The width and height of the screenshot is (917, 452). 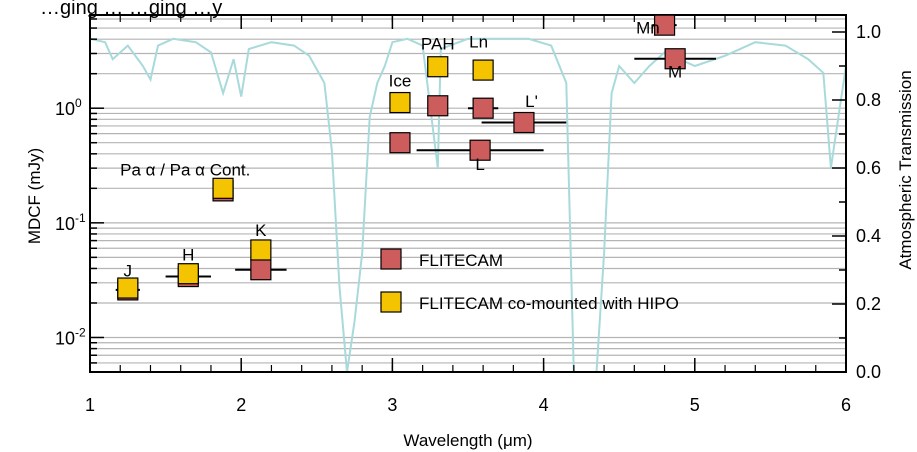 What do you see at coordinates (392, 405) in the screenshot?
I see `x-tick-label: 3` at bounding box center [392, 405].